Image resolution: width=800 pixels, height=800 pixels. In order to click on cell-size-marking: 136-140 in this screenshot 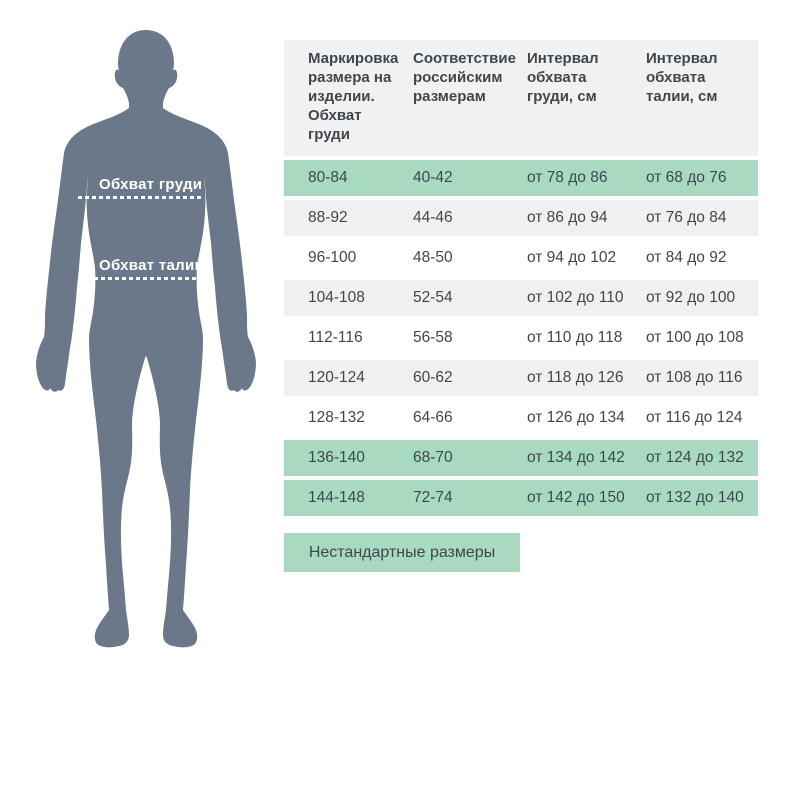, I will do `click(336, 457)`.